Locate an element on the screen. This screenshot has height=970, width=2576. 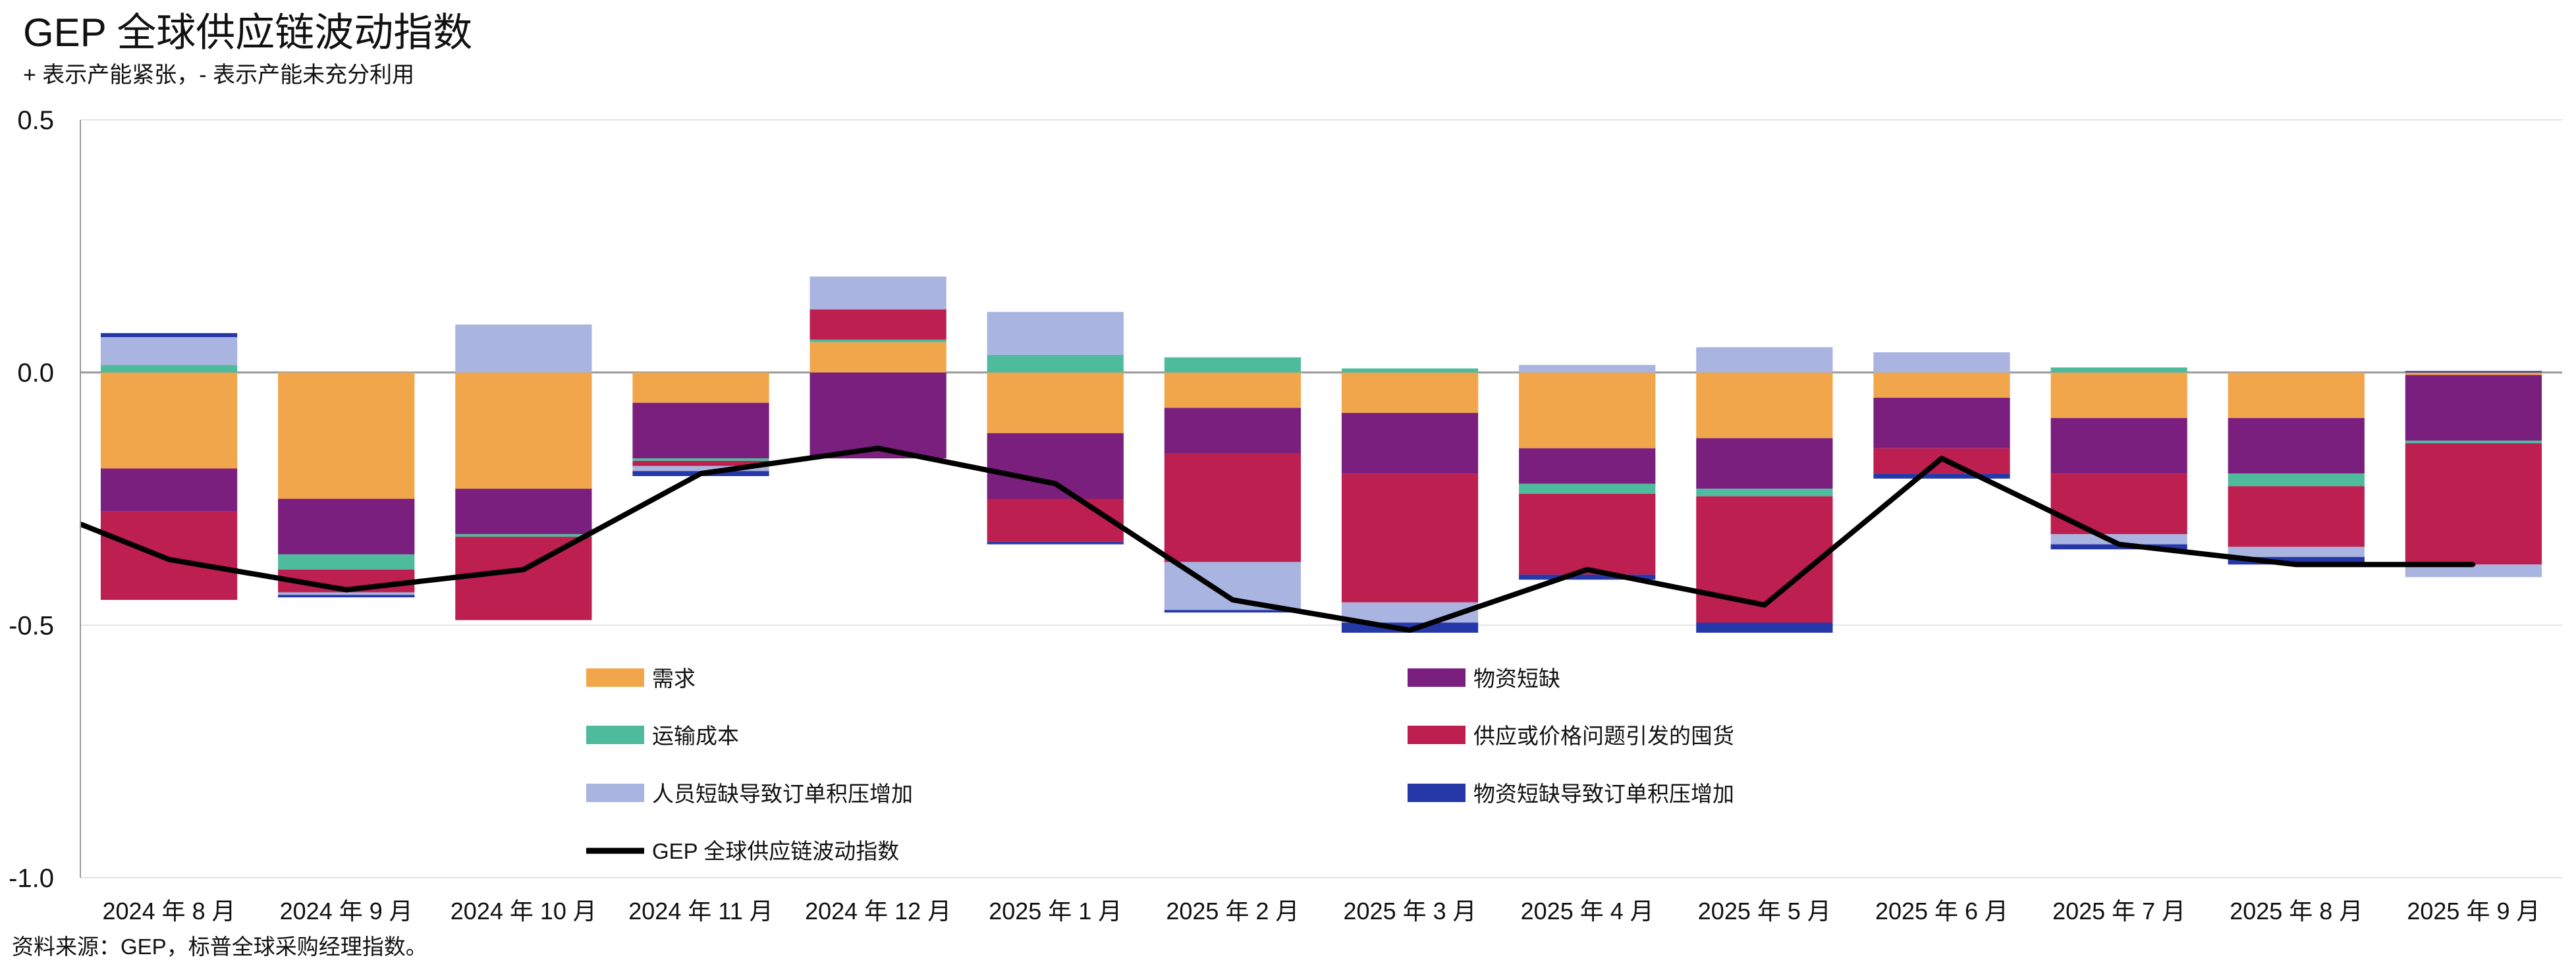
legend-label: GEP 全球供应链波动指数 is located at coordinates (775, 851).